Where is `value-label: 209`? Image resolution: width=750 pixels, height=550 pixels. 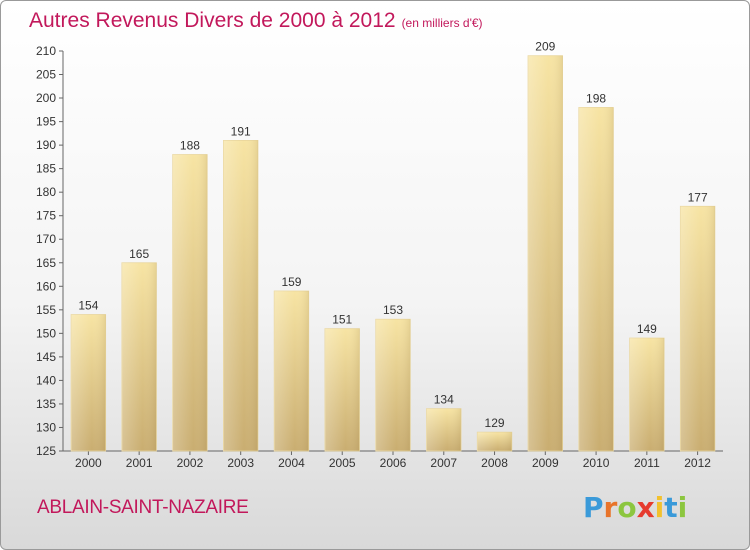
value-label: 209 is located at coordinates (545, 47).